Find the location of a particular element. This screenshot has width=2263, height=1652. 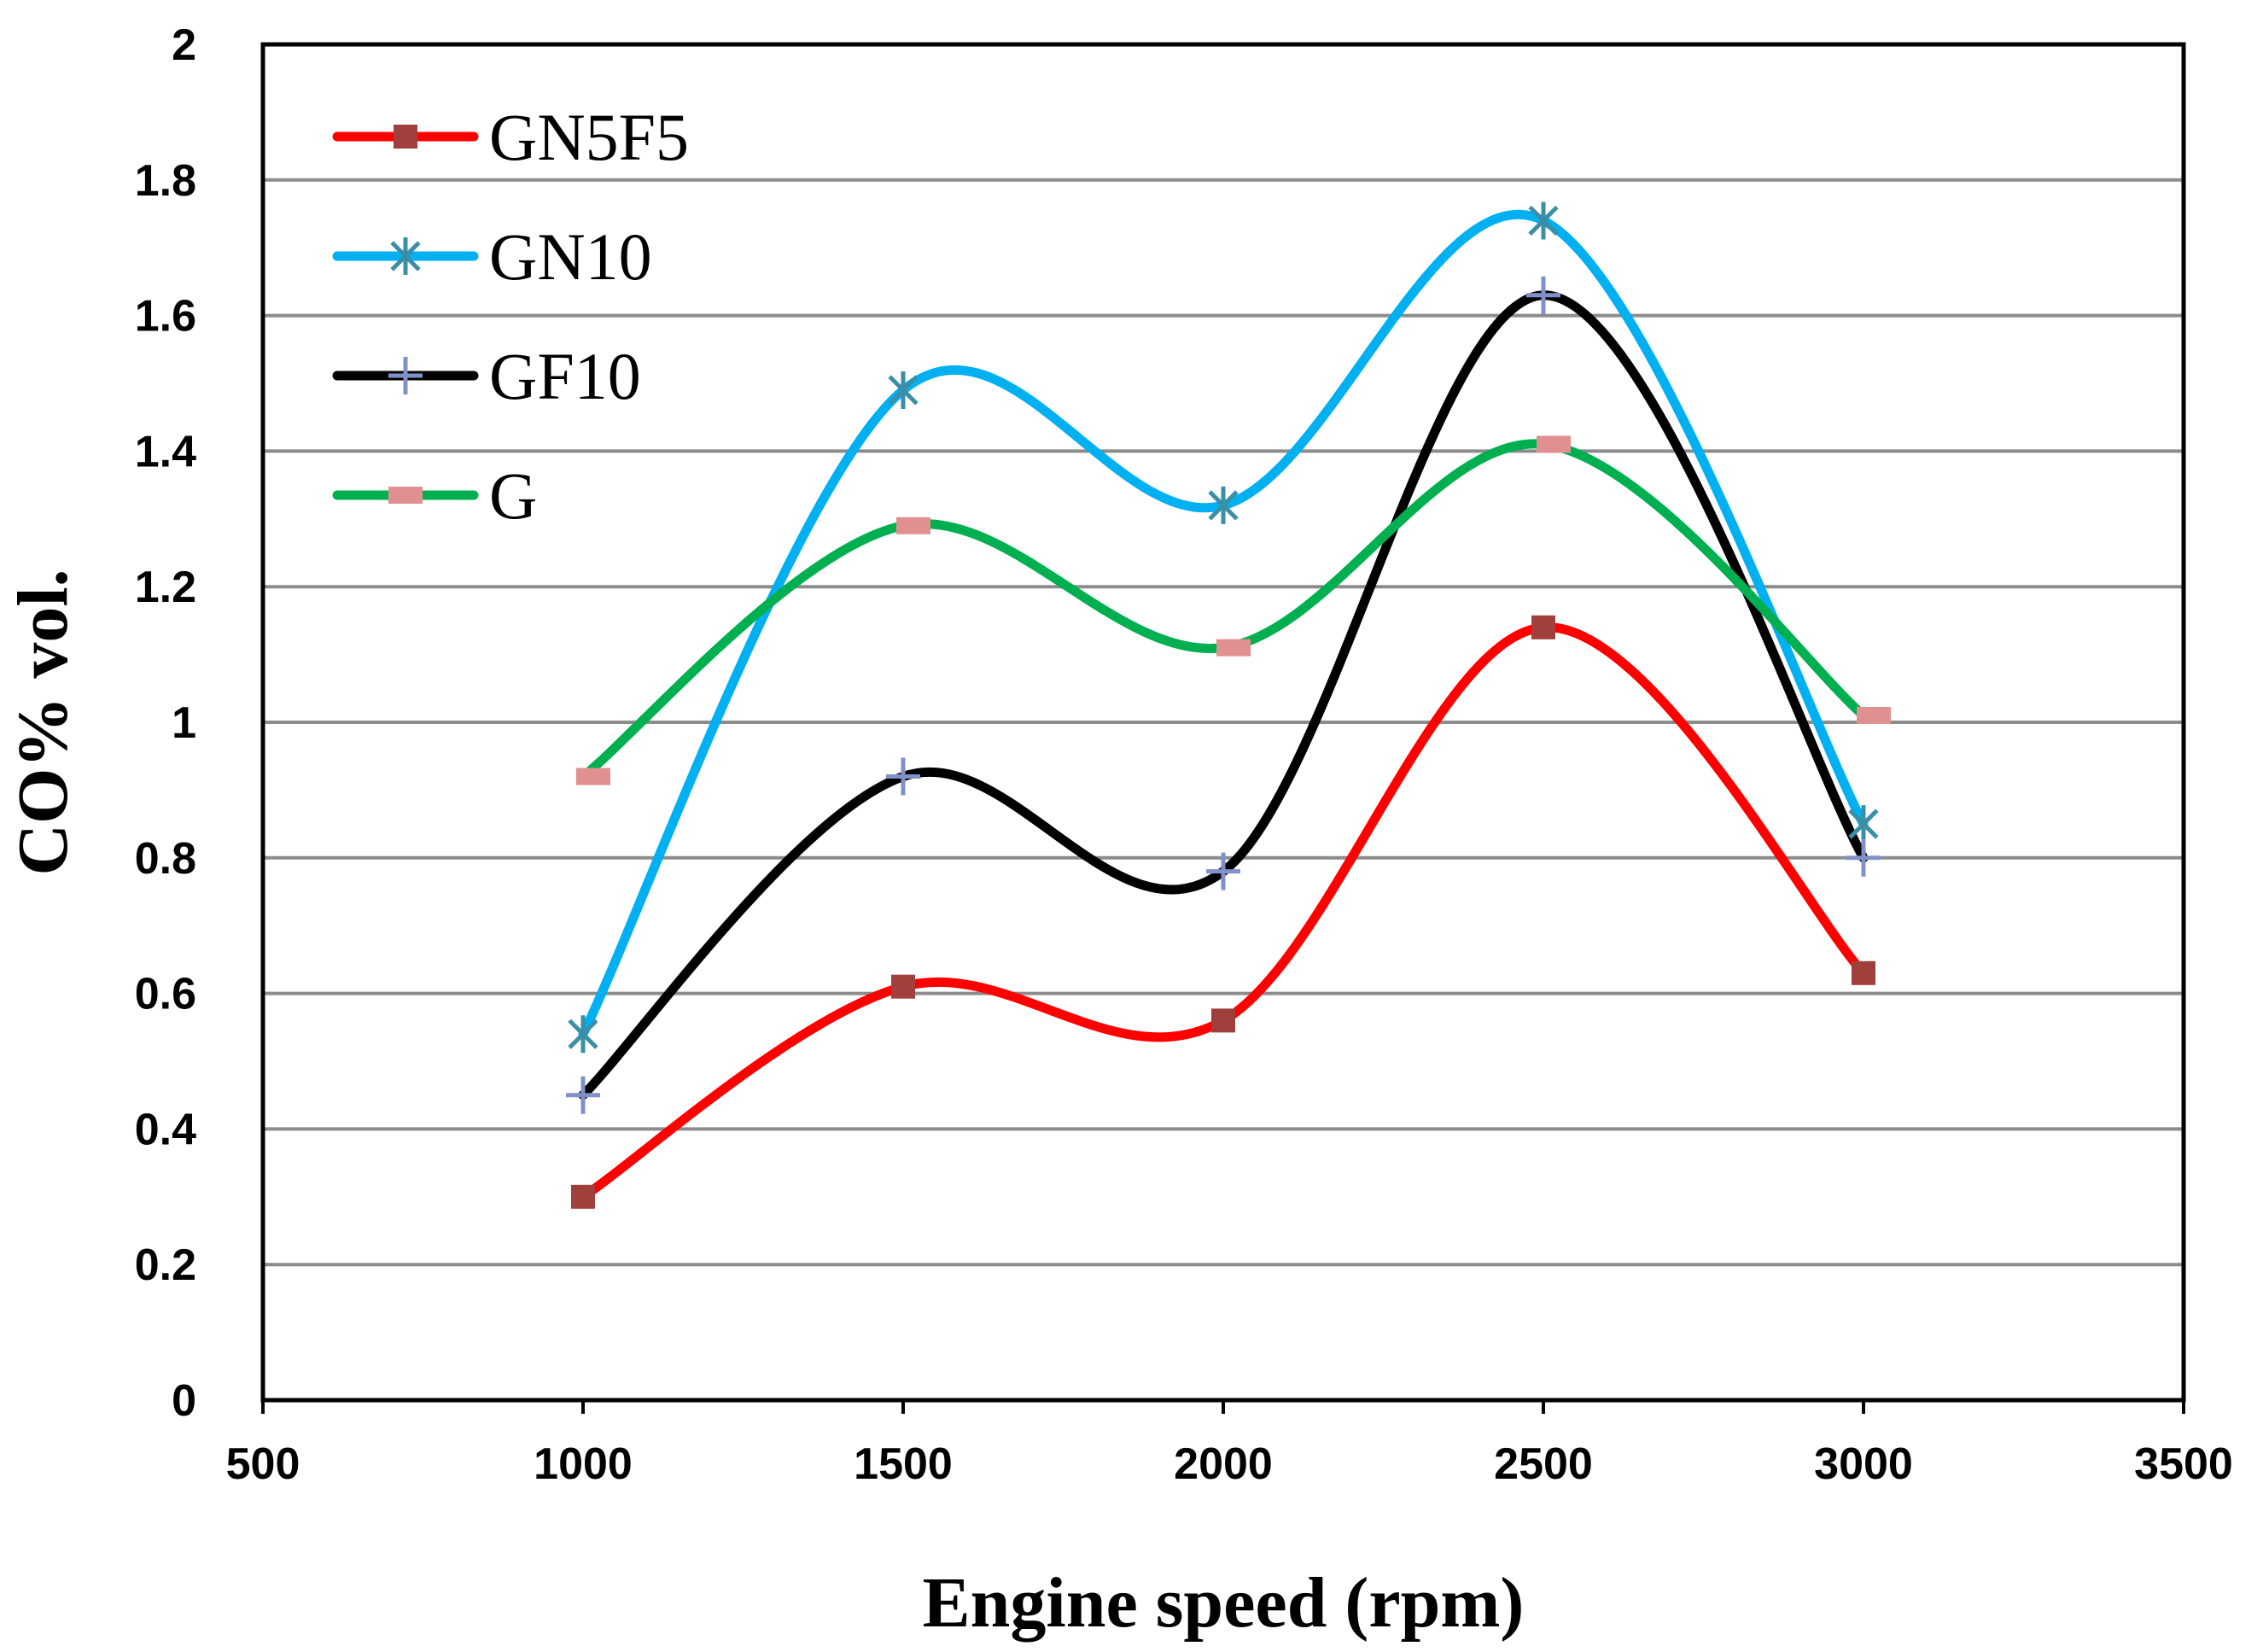

legend-item-gn5f5: GN5F5 is located at coordinates (510, 137).